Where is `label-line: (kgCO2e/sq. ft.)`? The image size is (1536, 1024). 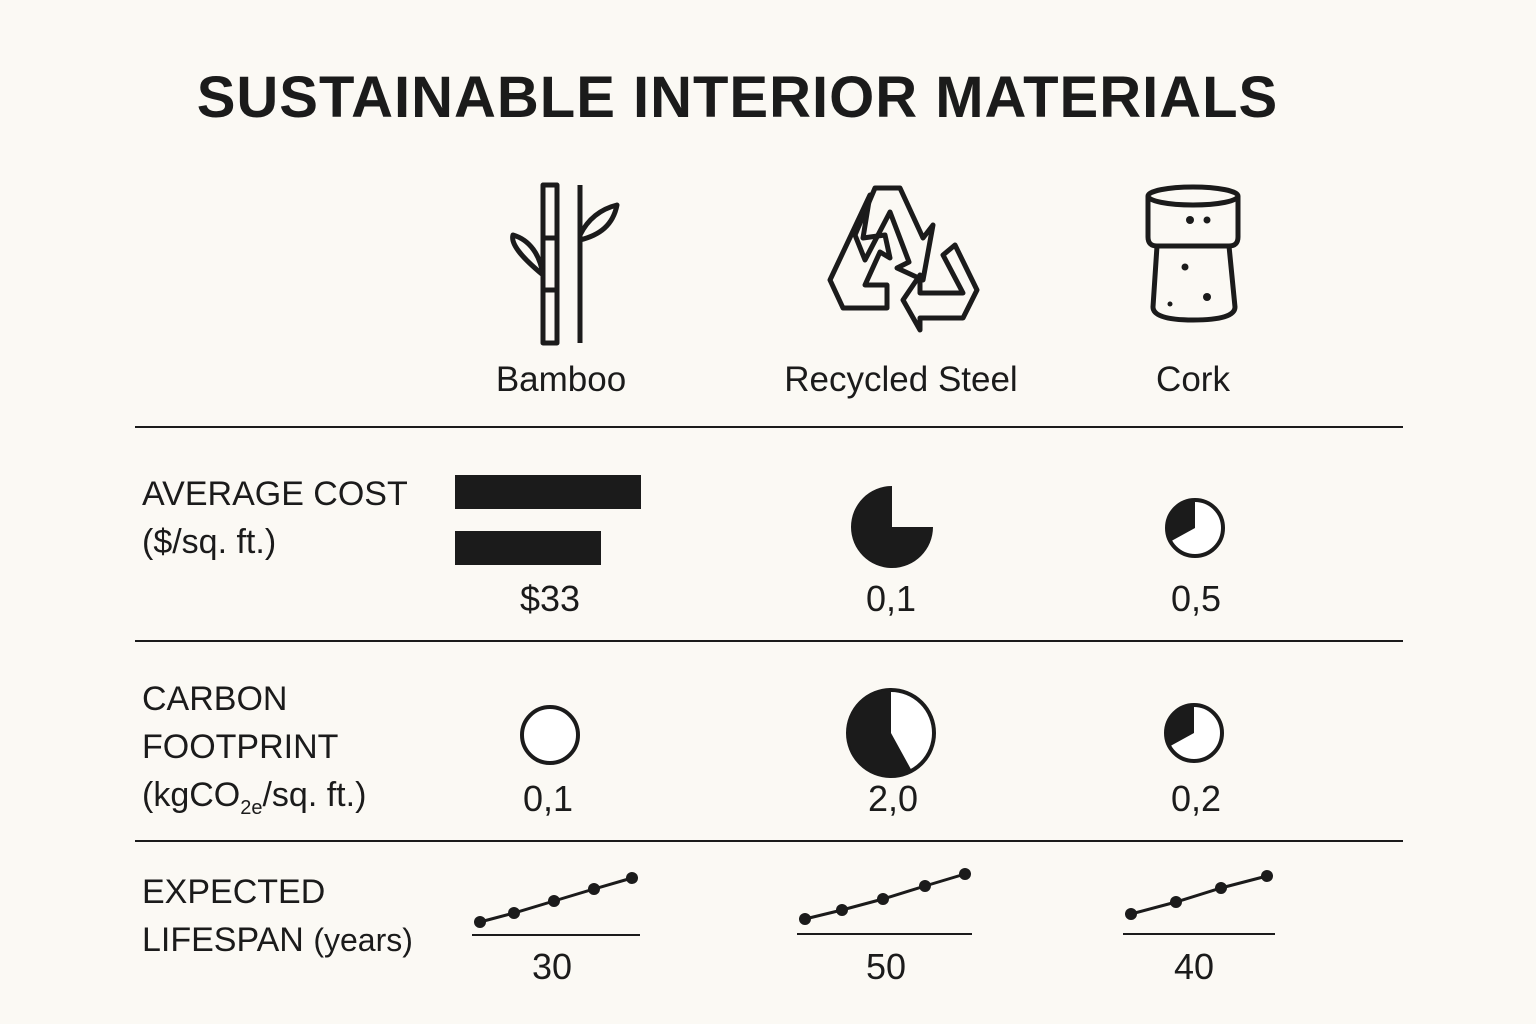 label-line: (kgCO2e/sq. ft.) is located at coordinates (254, 801).